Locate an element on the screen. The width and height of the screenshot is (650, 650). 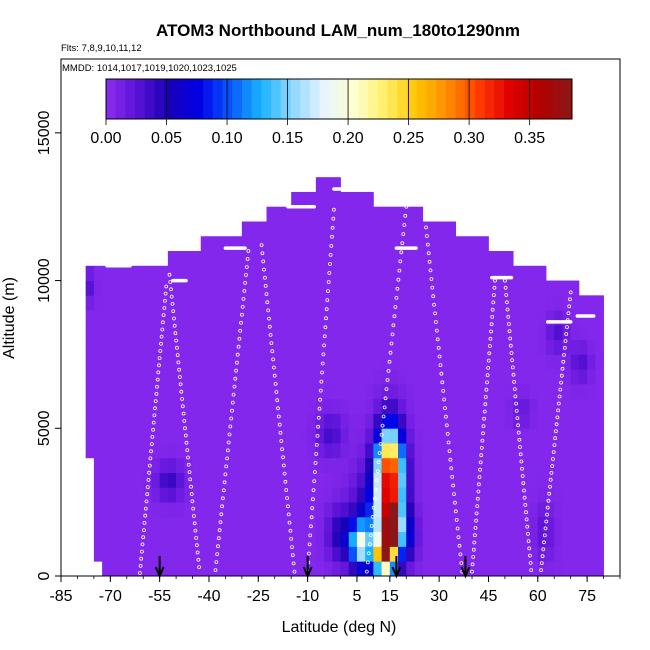
flights-subtitle: Flts: 7,8,9,10,11,12 is located at coordinates (101, 48).